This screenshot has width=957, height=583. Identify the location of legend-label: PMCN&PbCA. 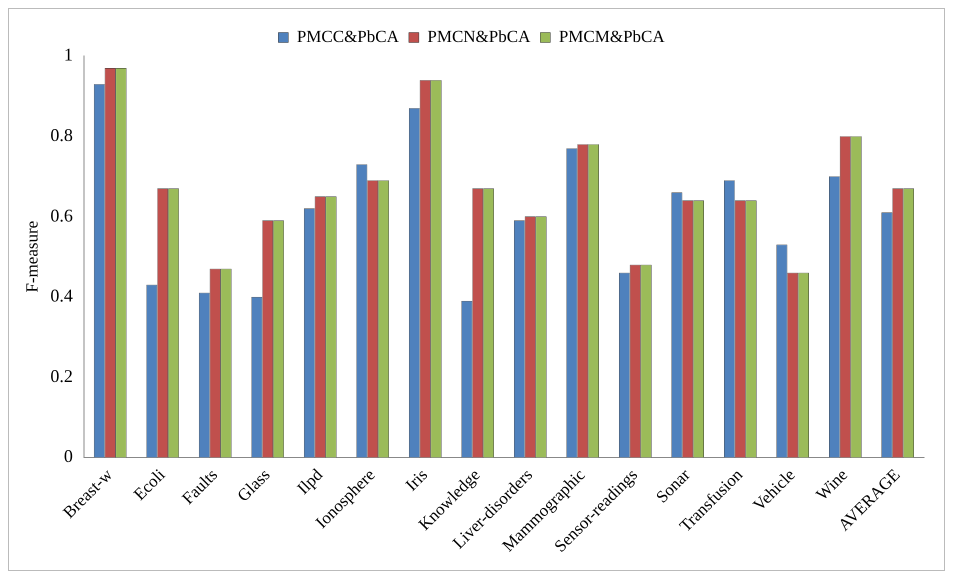
(479, 36).